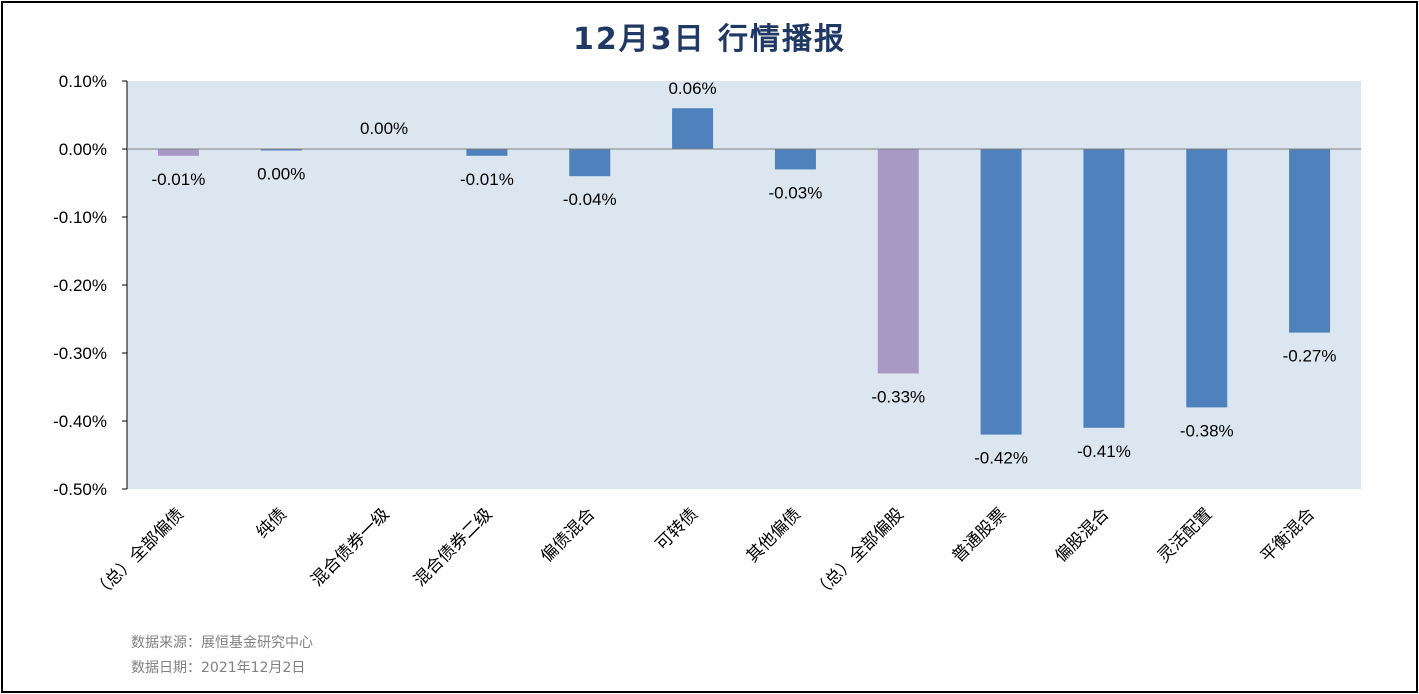  Describe the element at coordinates (83, 81) in the screenshot. I see `y-tick-label: 0.10%` at that location.